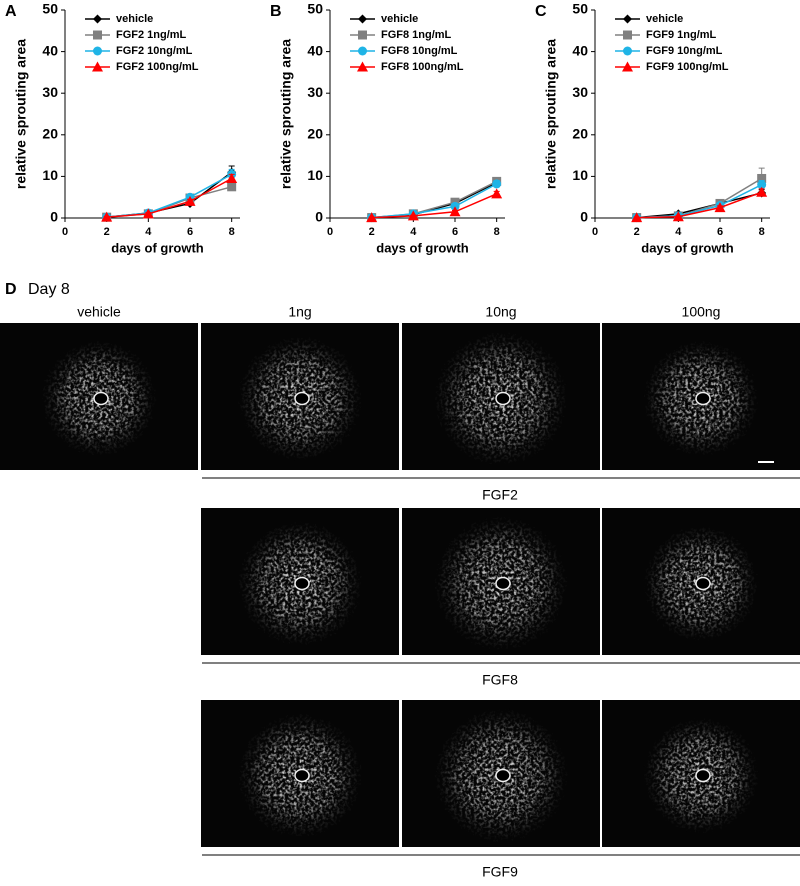  Describe the element at coordinates (684, 51) in the screenshot. I see `legend-label: FGF9 10ng/mL` at that location.